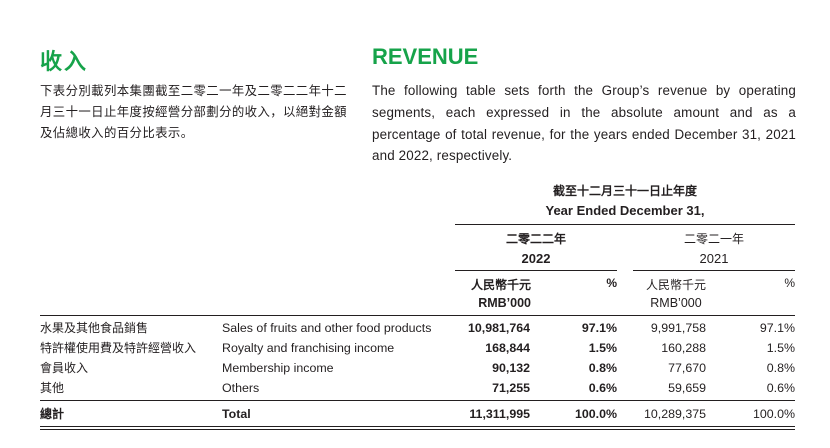 The height and width of the screenshot is (448, 830). I want to click on row-pct-2022: 0.8%, so click(602, 368).